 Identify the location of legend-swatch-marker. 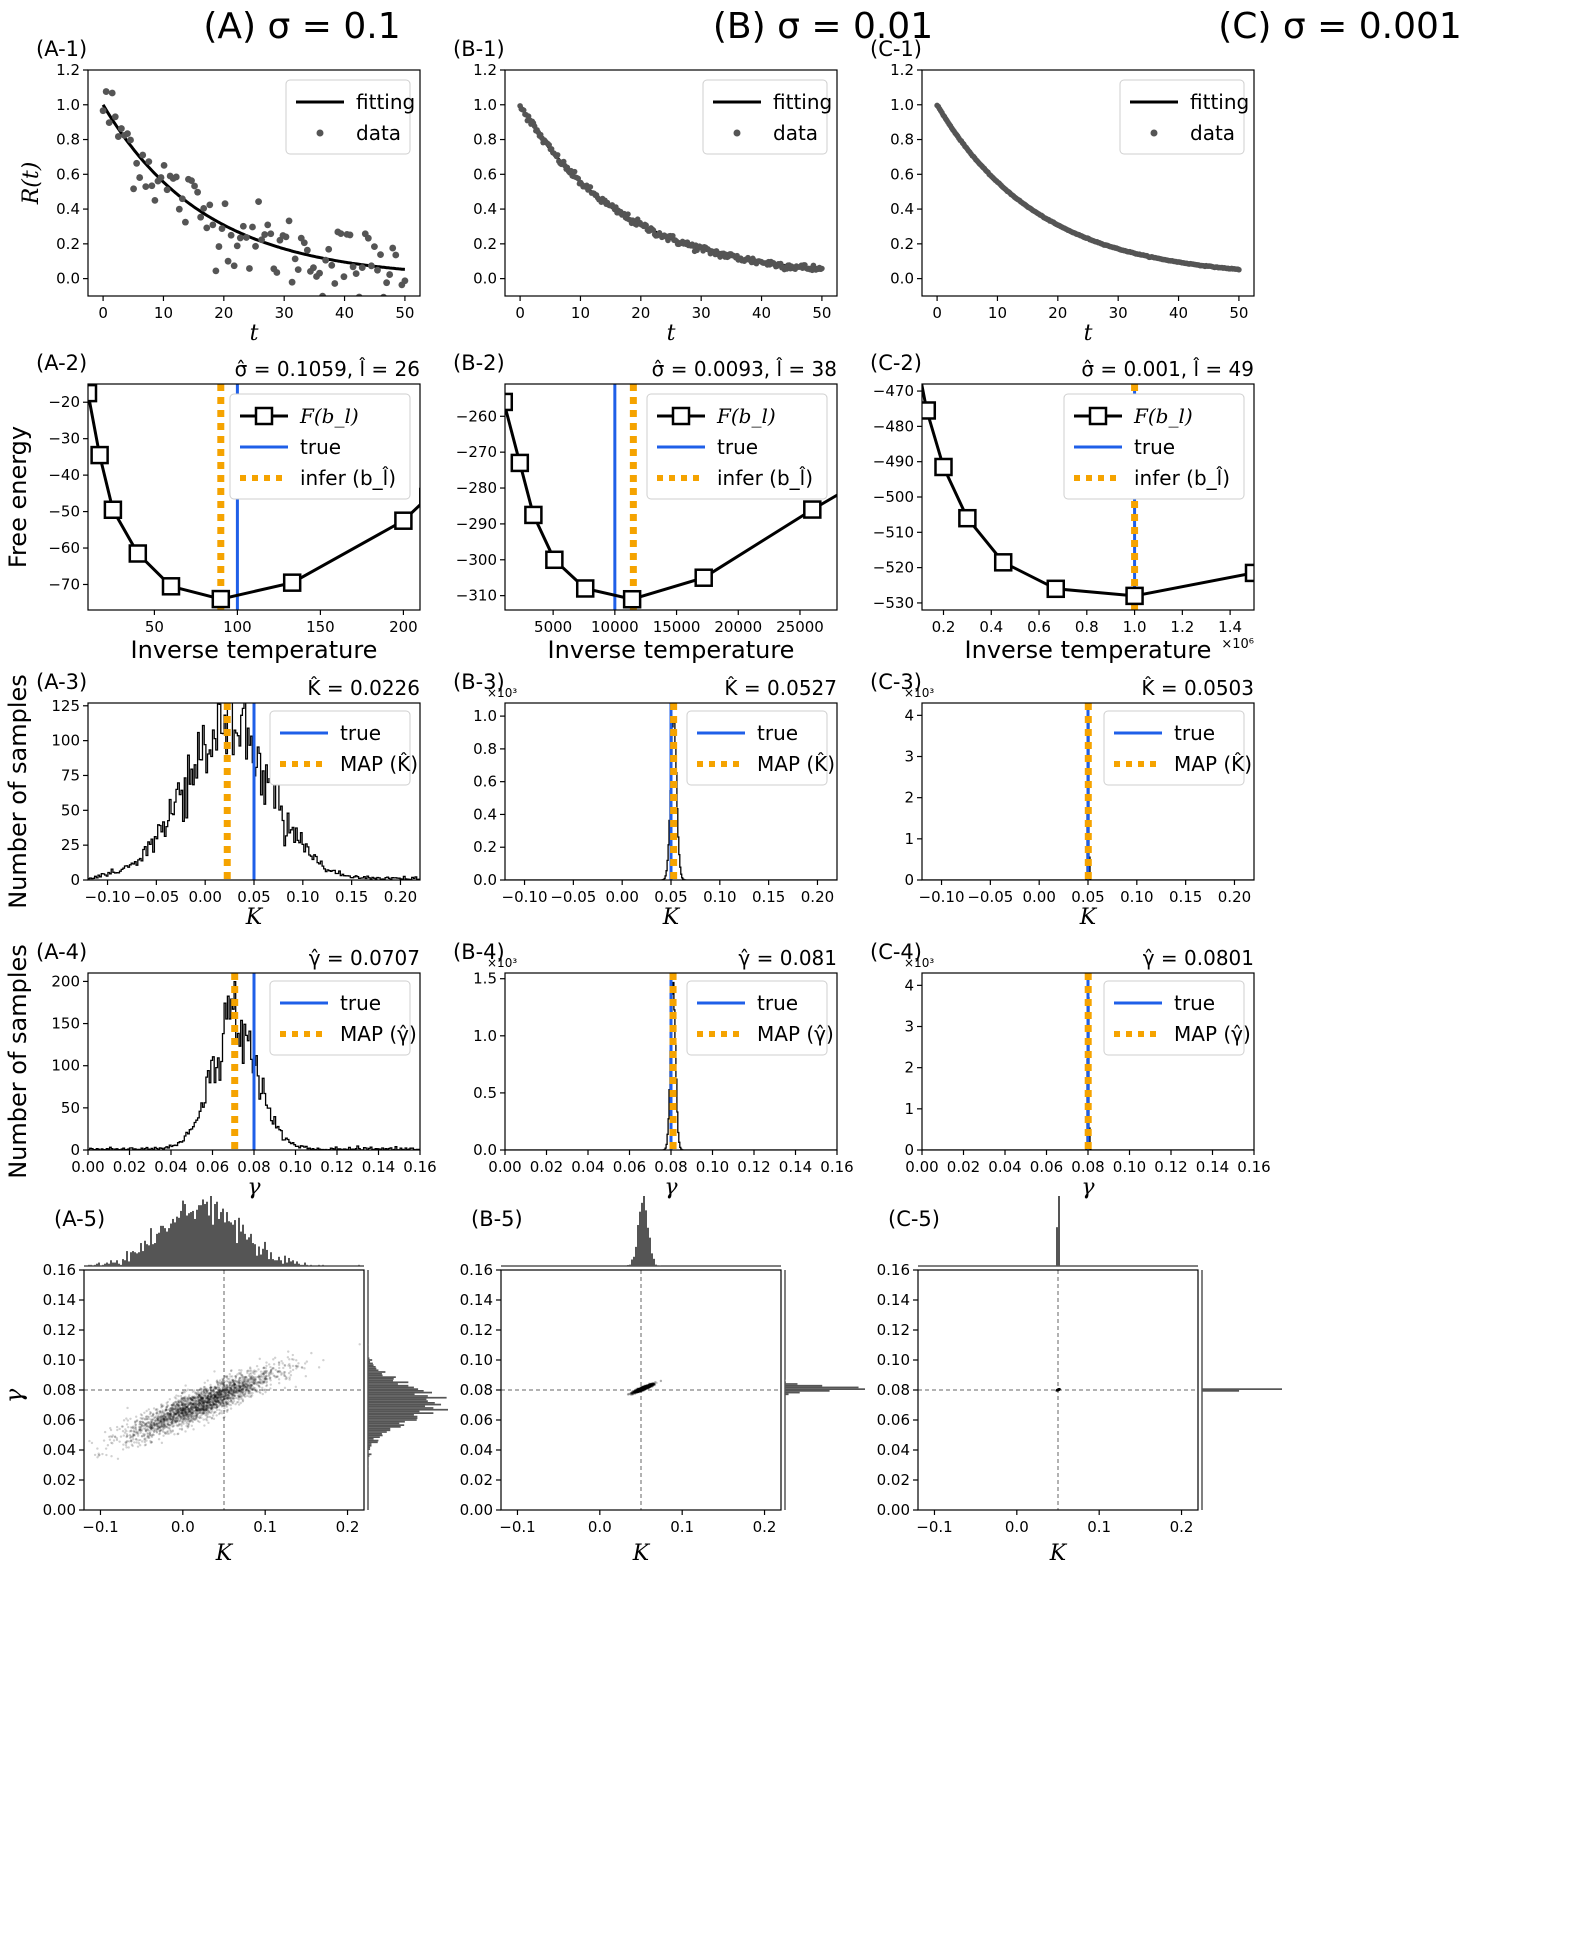
(264, 416).